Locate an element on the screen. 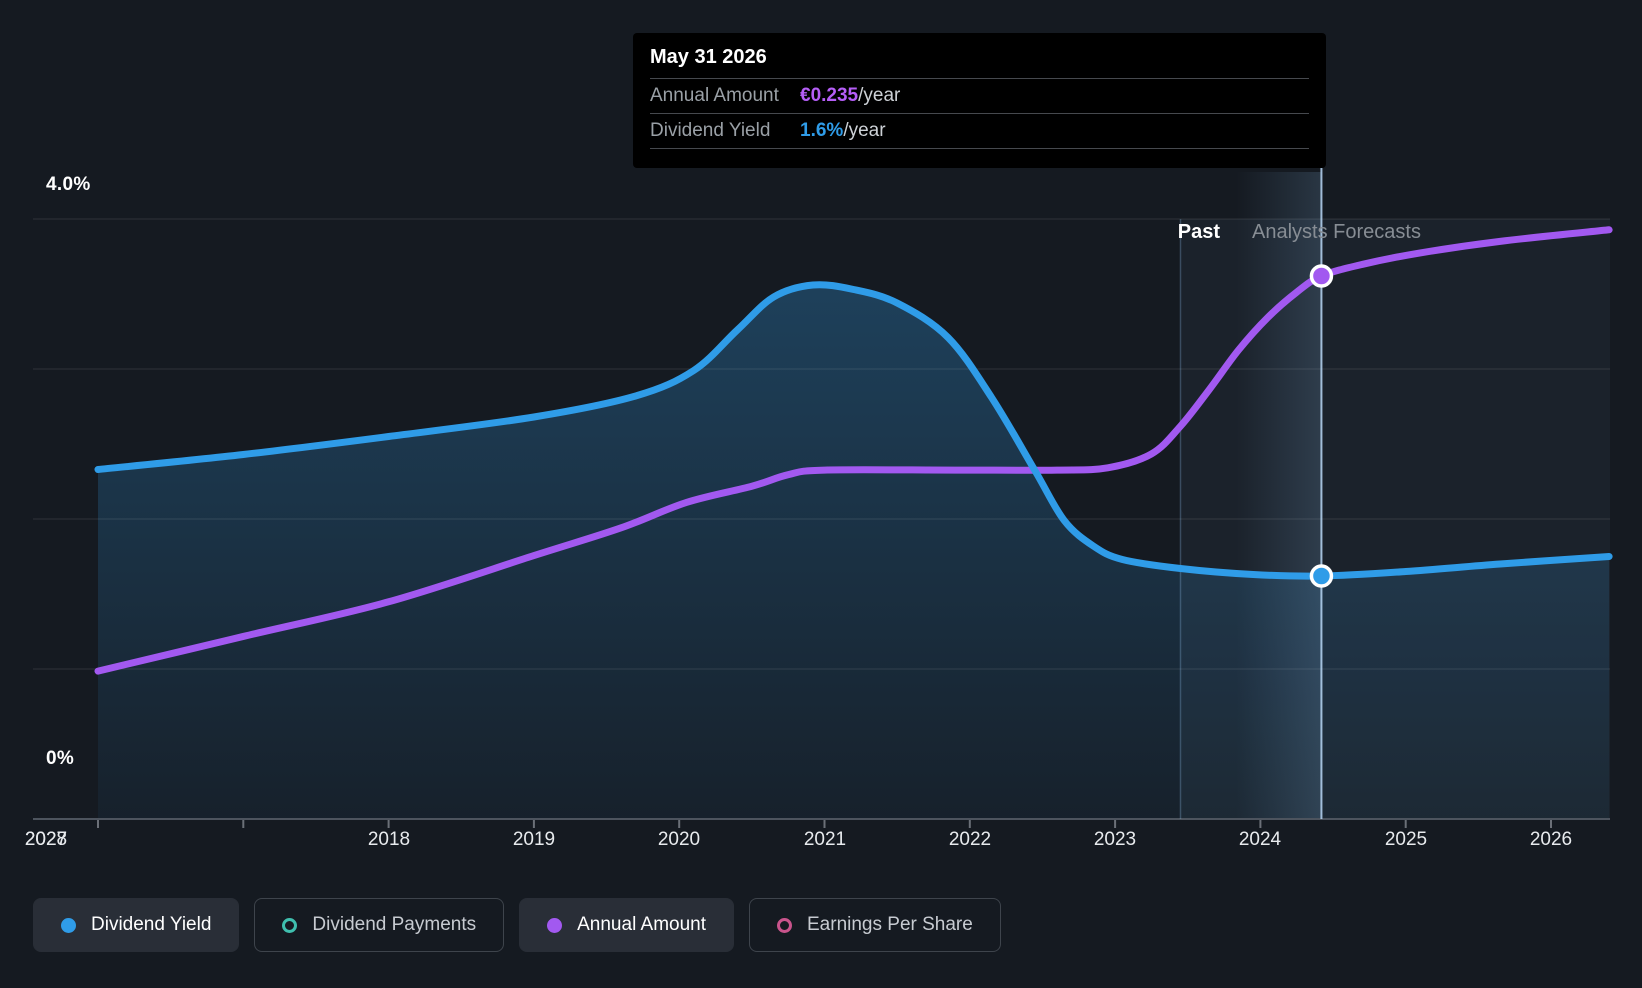 The image size is (1642, 988). x-axis-label-2025: 2025 is located at coordinates (1406, 839).